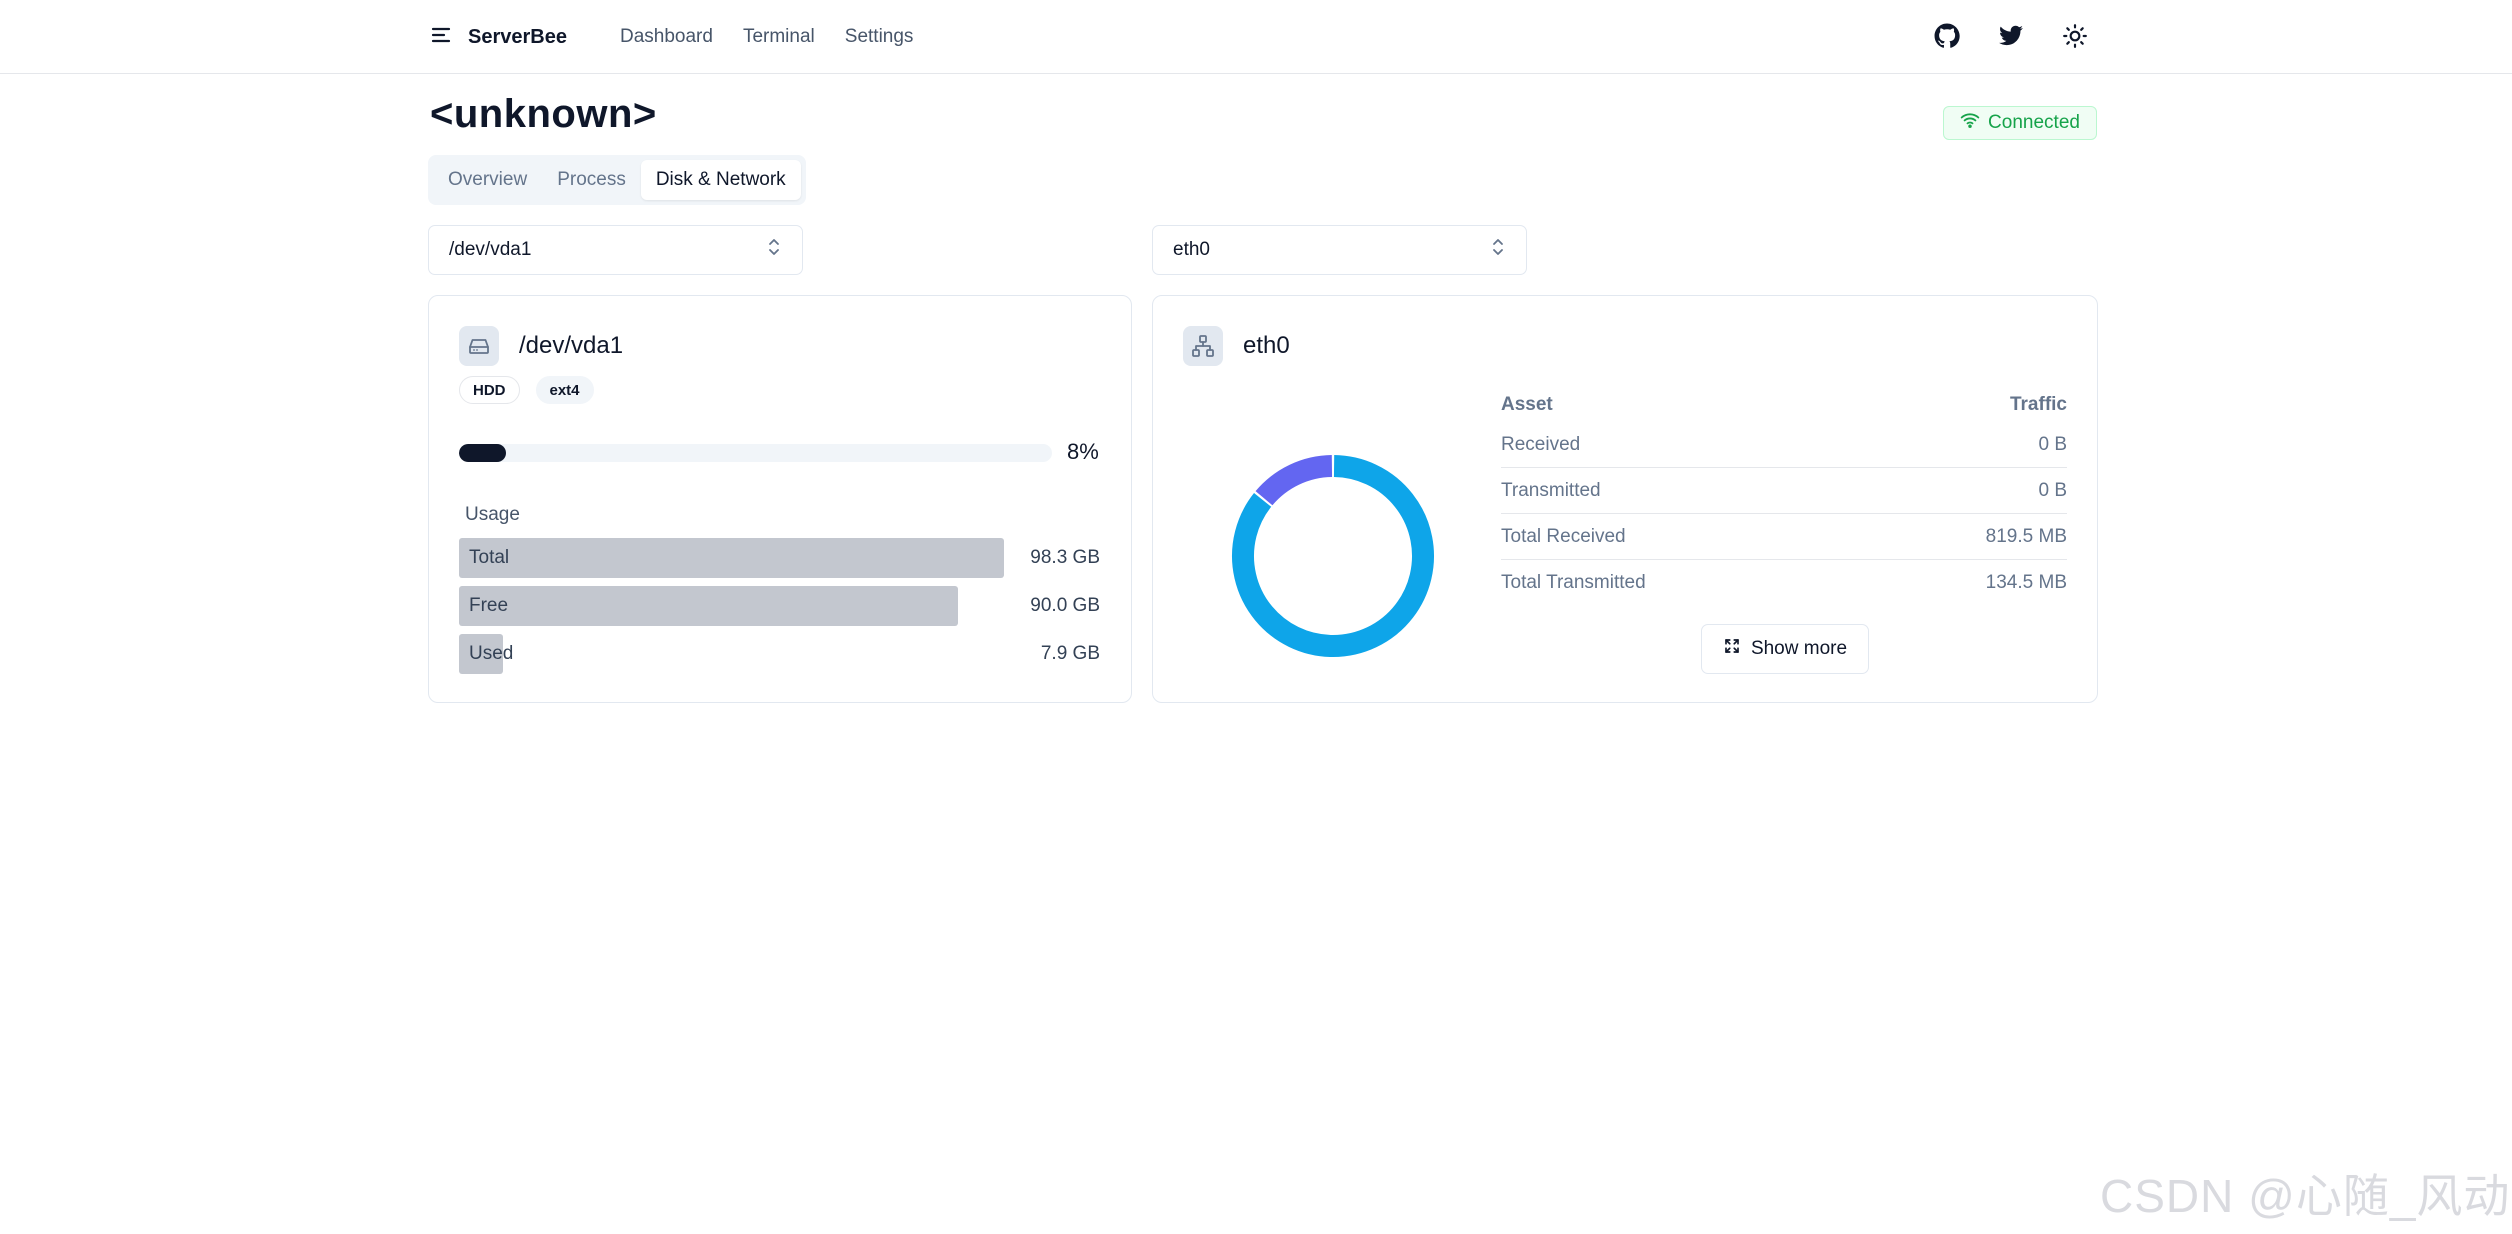  What do you see at coordinates (564, 390) in the screenshot?
I see `badge-filesystem: ext4` at bounding box center [564, 390].